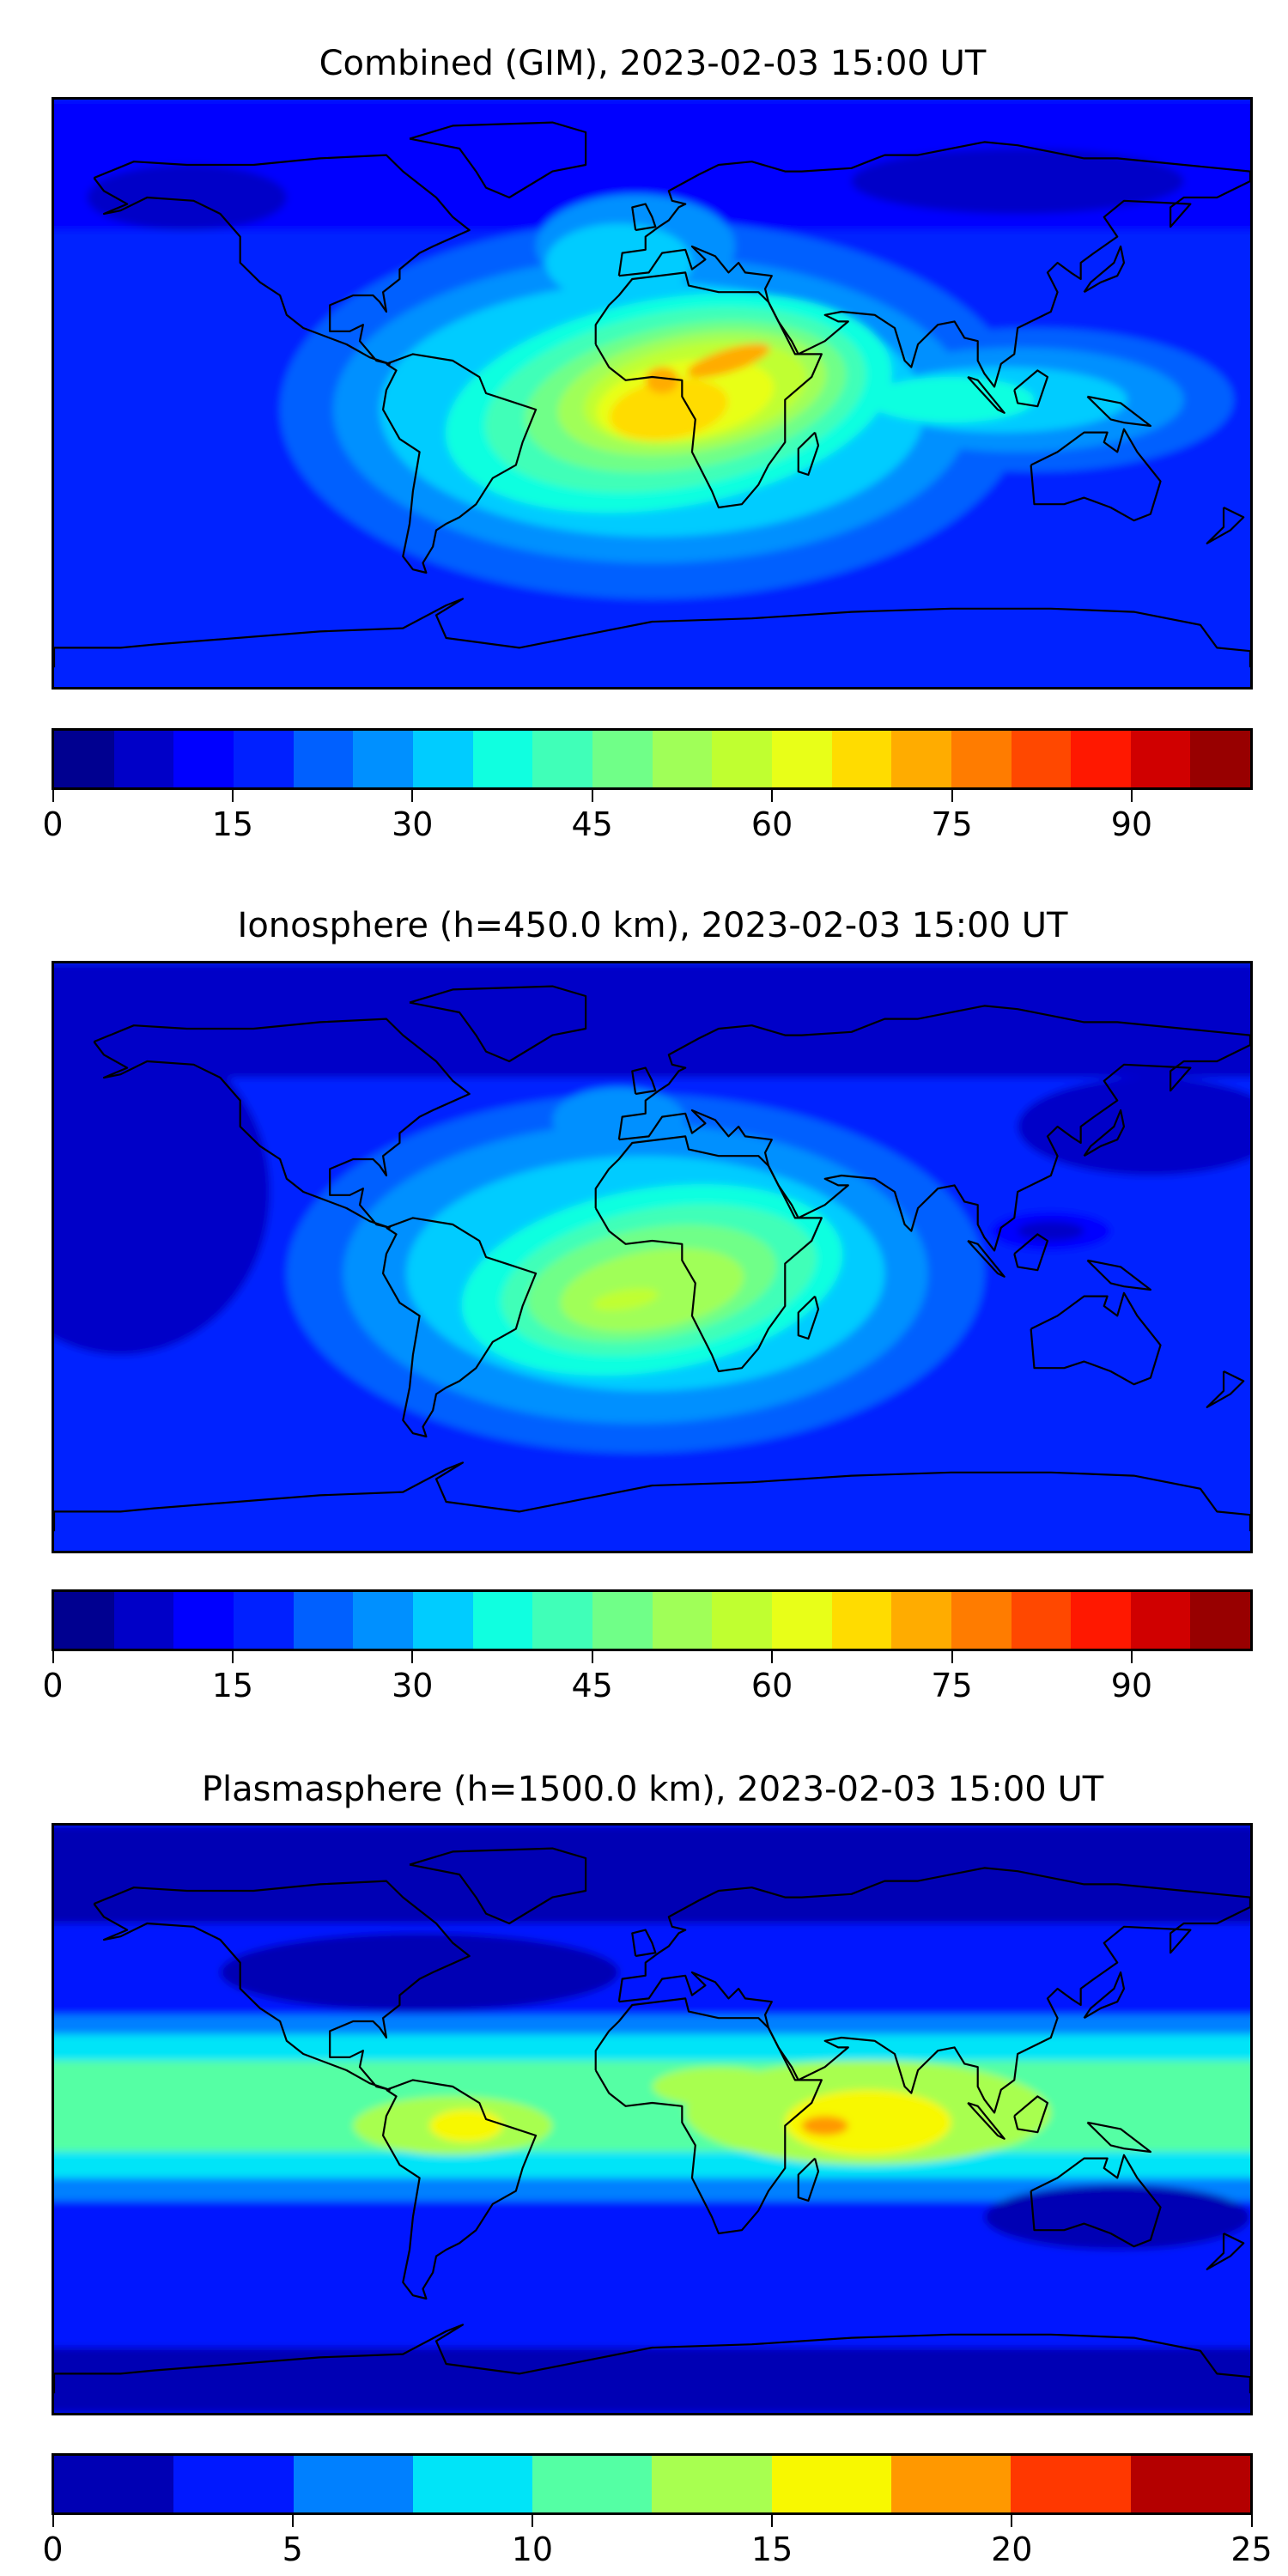 Image resolution: width=1288 pixels, height=2576 pixels. I want to click on colorbar-plasmasphere, so click(652, 2484).